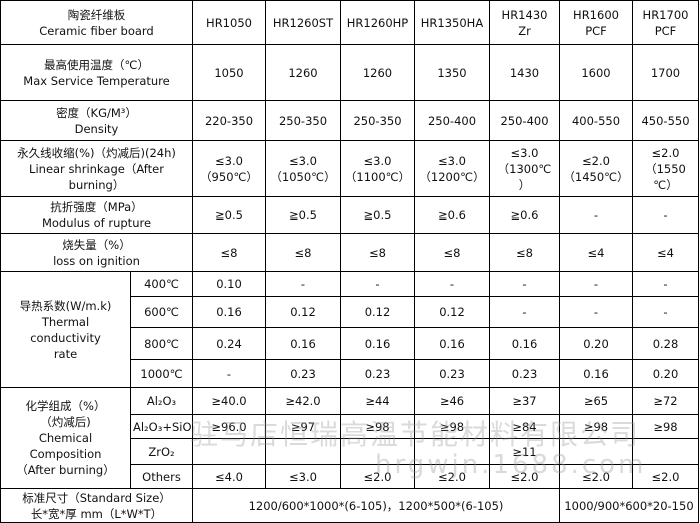 The height and width of the screenshot is (523, 700). I want to click on value-cell: ≤4.0, so click(229, 476).